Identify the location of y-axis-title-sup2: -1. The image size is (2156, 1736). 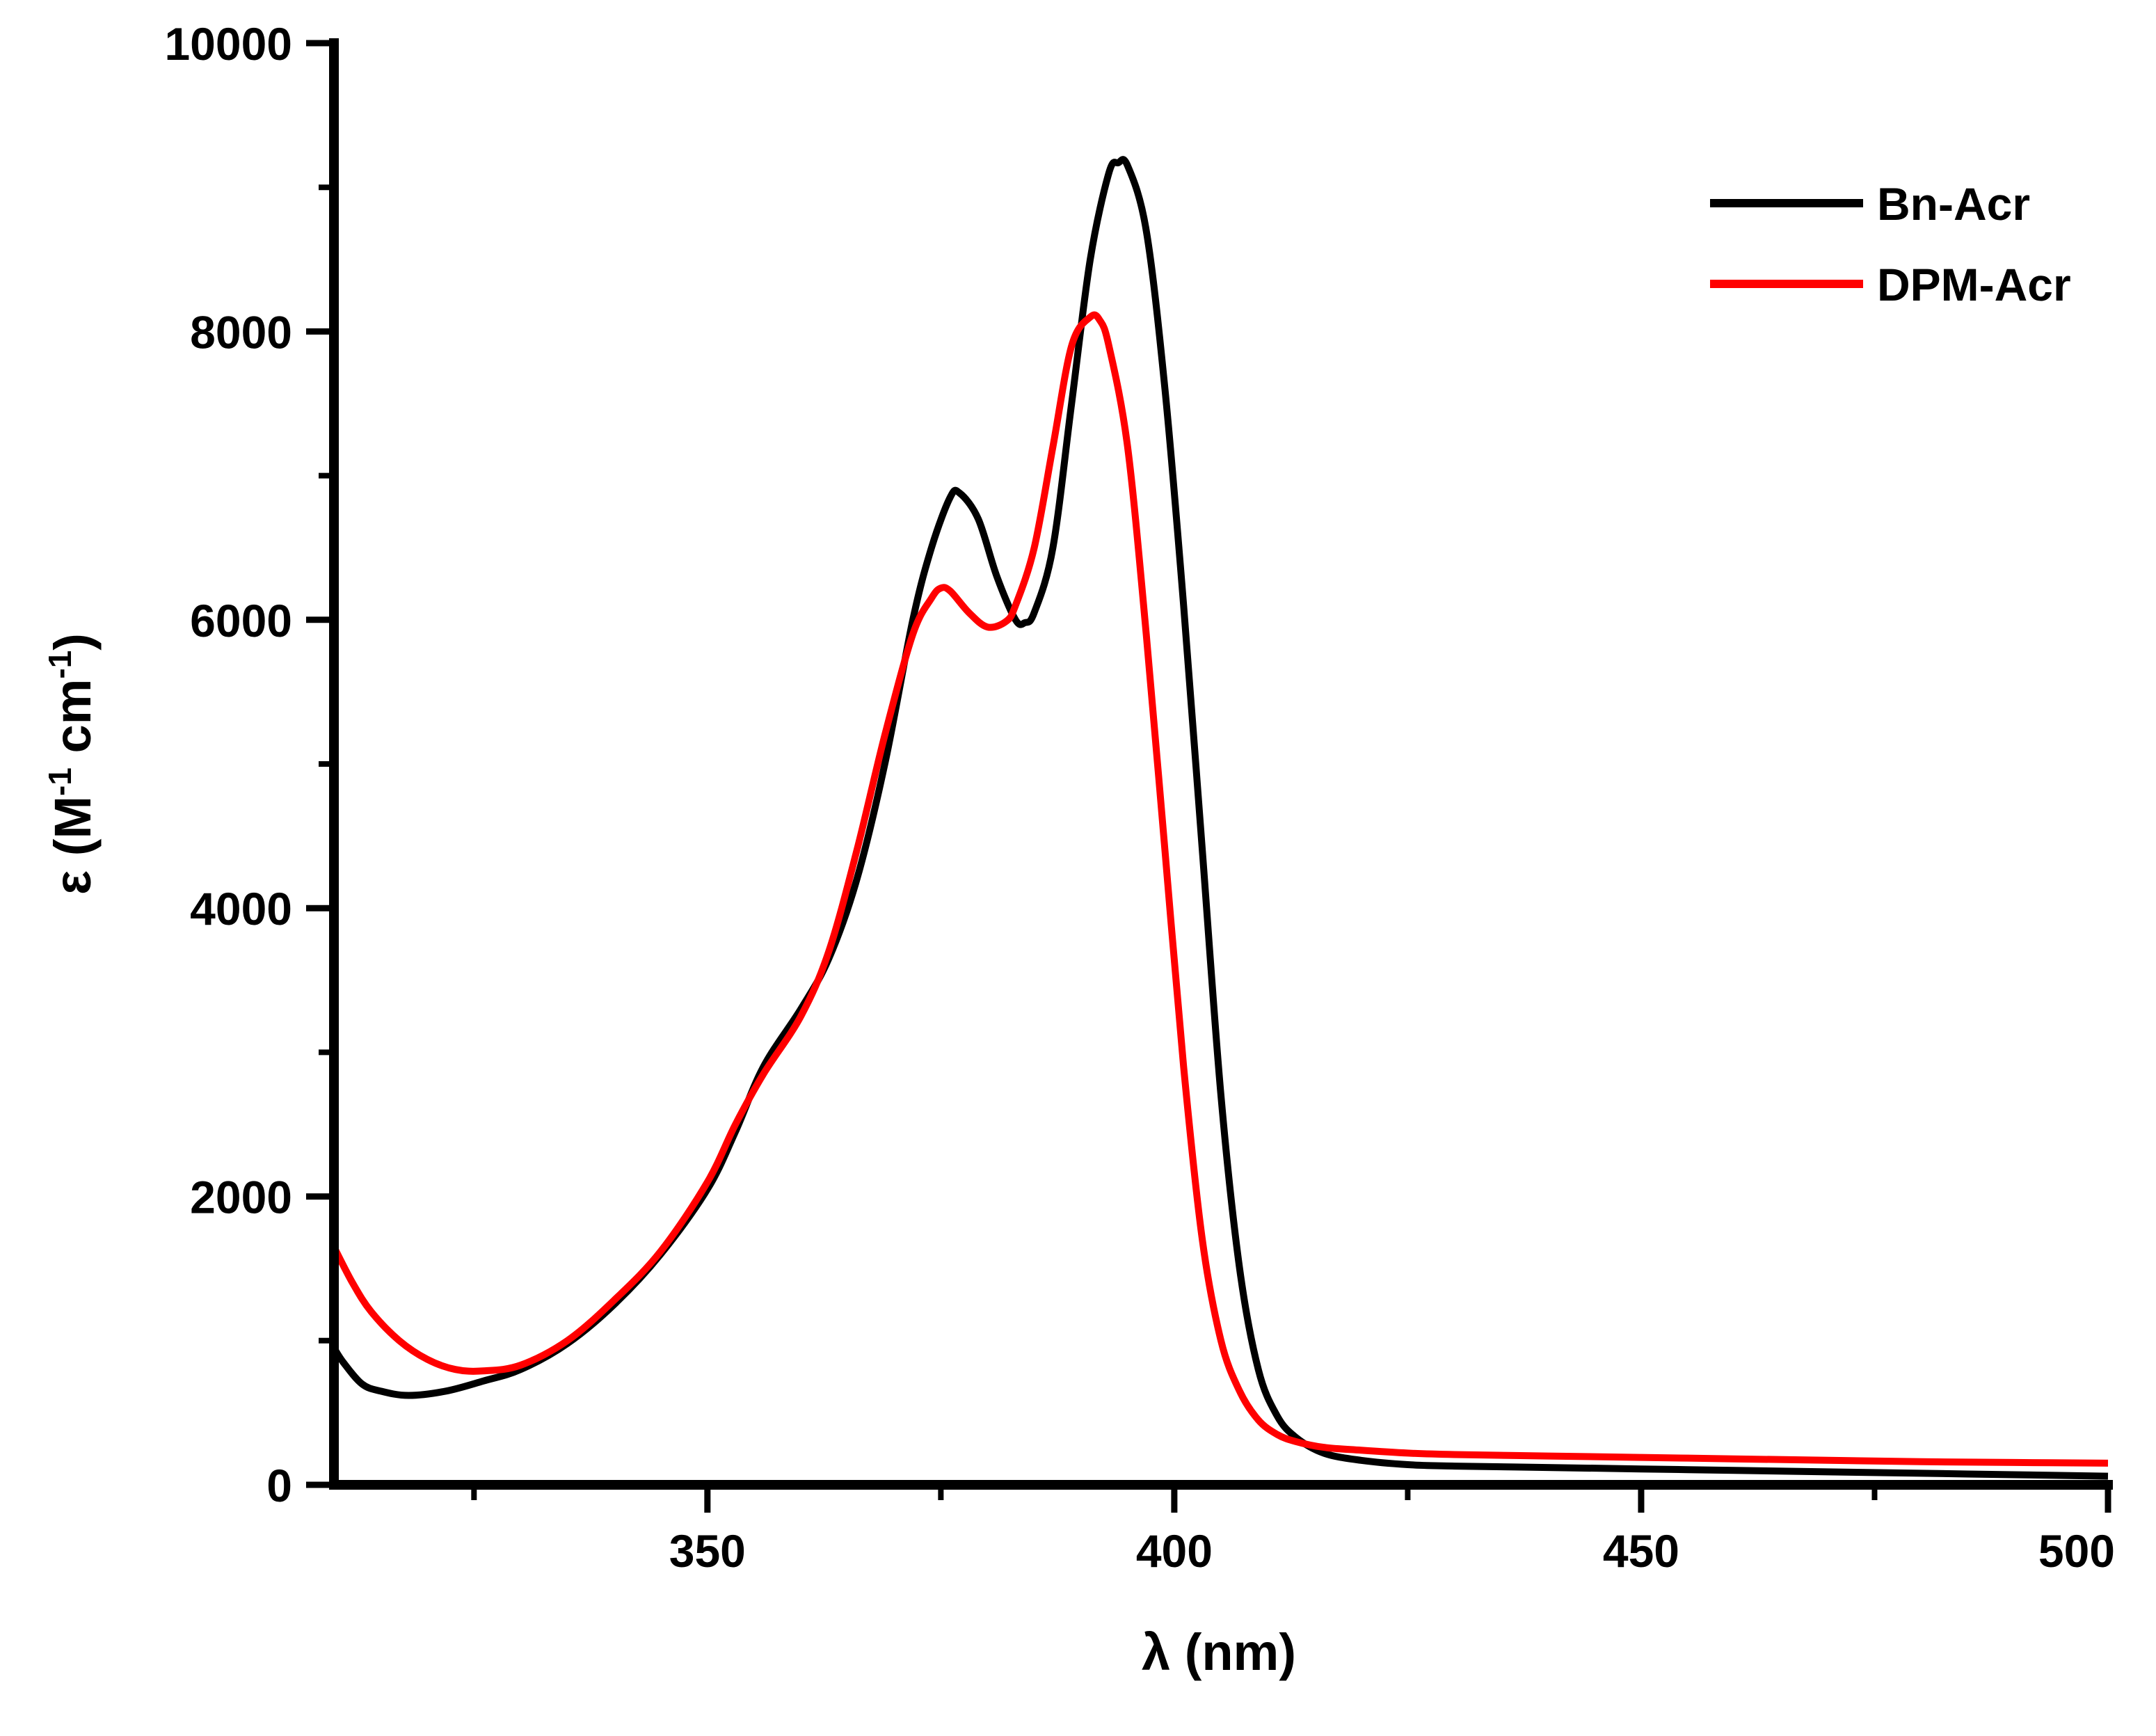
(60, 665).